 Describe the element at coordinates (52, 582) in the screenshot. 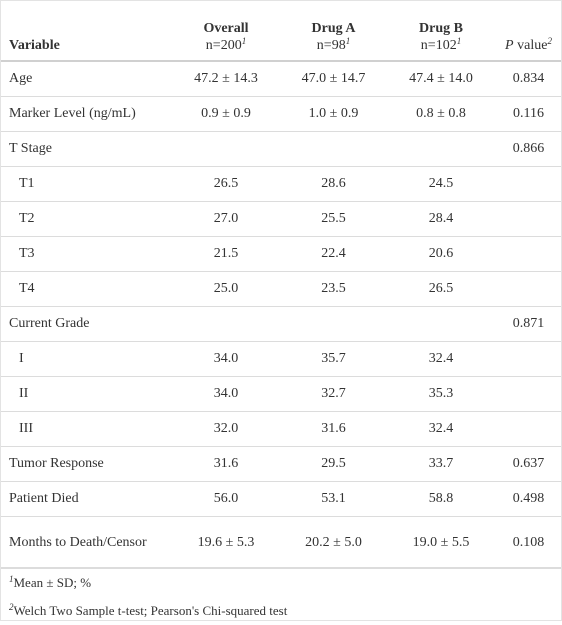

I see `footnote-text: Mean ± SD; %` at that location.